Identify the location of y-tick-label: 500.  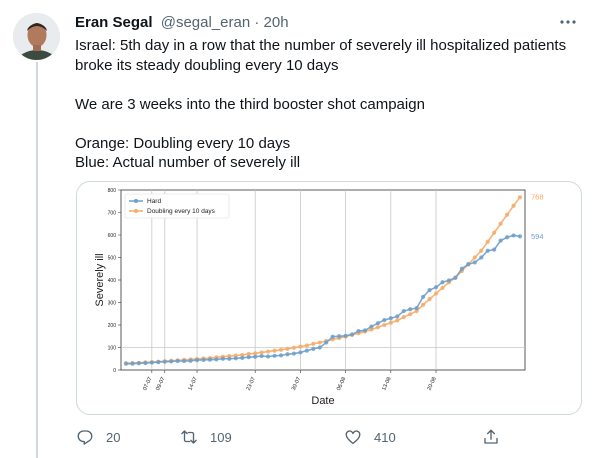
(112, 258).